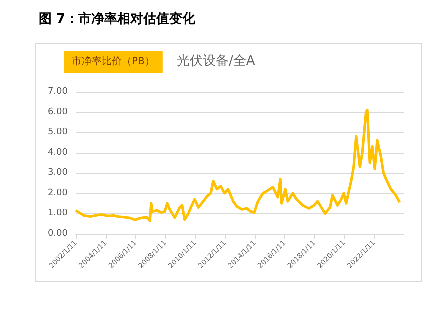 This screenshot has width=436, height=320. Describe the element at coordinates (58, 153) in the screenshot. I see `y-tick-label: 4.00` at that location.